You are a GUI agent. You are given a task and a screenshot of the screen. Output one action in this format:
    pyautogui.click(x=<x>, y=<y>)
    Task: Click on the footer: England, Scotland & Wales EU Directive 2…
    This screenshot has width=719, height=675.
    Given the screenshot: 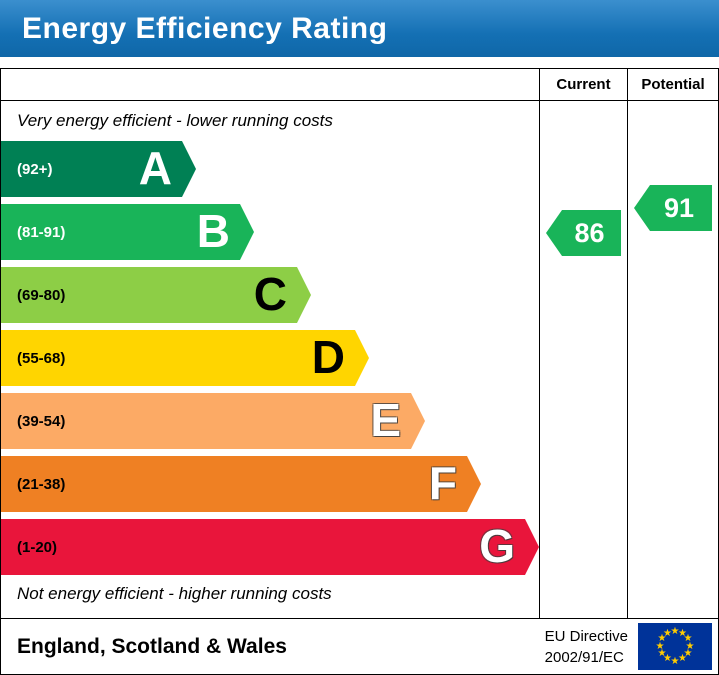 What is the action you would take?
    pyautogui.click(x=359, y=646)
    